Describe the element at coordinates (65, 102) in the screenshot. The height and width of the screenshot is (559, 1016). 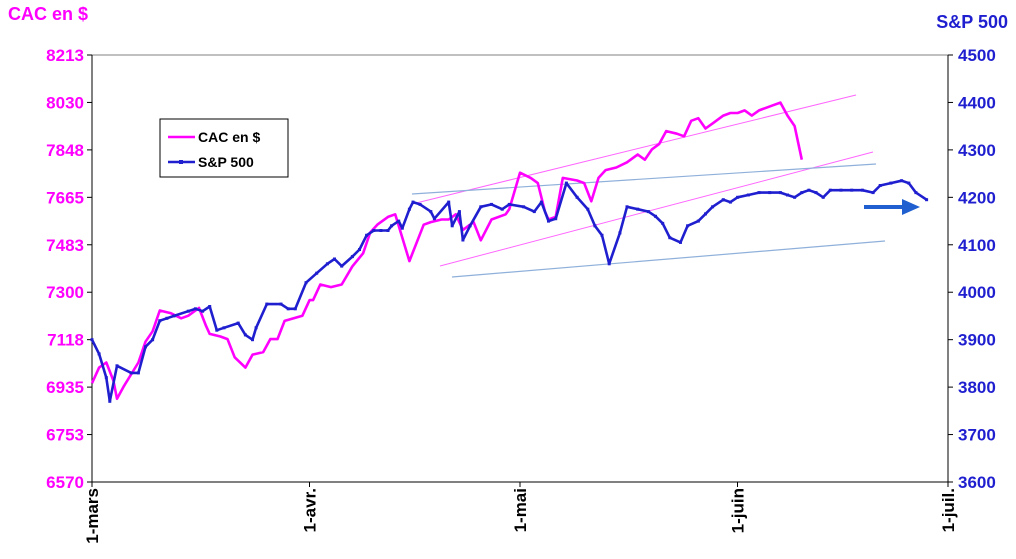
I see `left-tick-label: 8030` at that location.